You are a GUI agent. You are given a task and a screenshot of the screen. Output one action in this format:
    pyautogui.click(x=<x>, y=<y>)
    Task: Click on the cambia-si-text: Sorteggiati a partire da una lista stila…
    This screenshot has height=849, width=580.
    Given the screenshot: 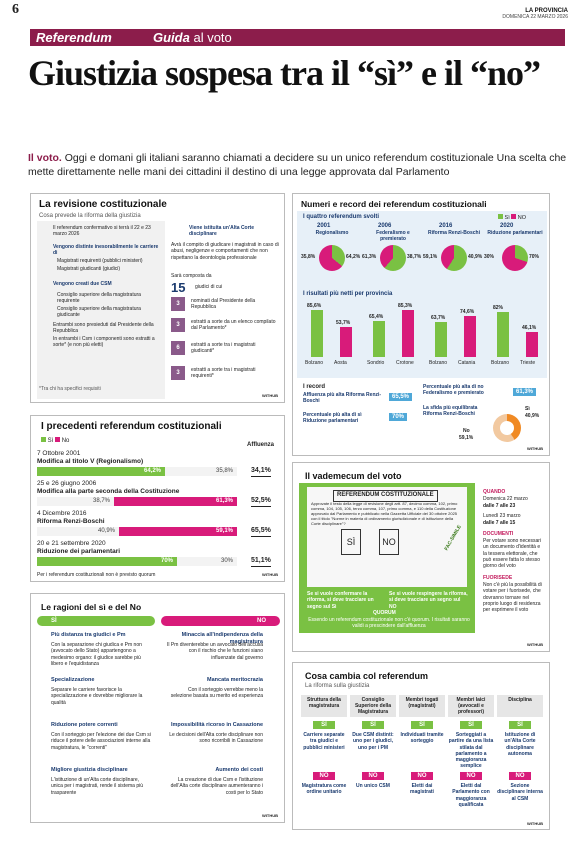 What is the action you would take?
    pyautogui.click(x=471, y=751)
    